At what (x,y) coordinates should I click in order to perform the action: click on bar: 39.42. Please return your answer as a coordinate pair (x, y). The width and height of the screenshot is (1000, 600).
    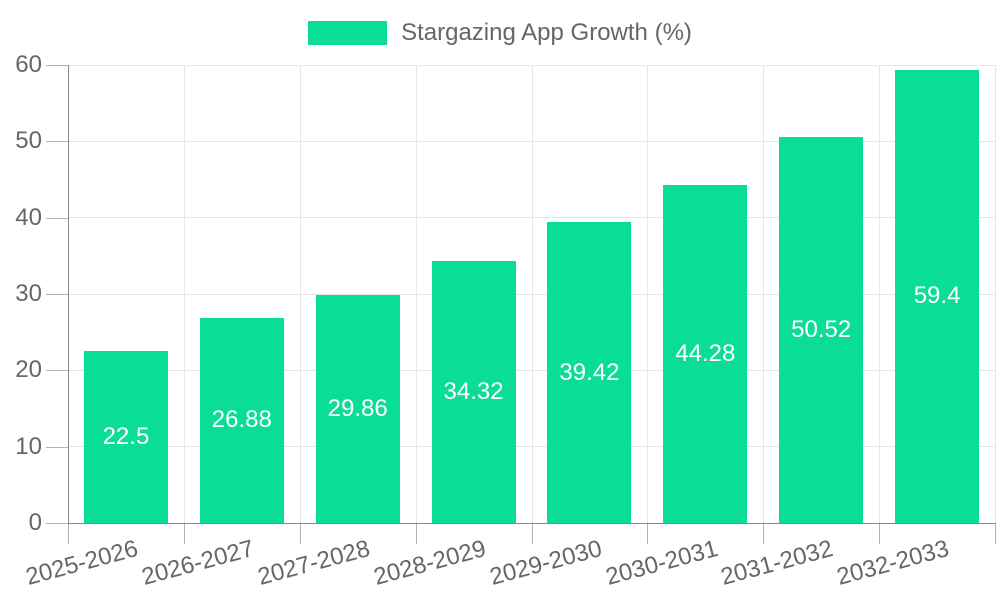
    Looking at the image, I should click on (589, 372).